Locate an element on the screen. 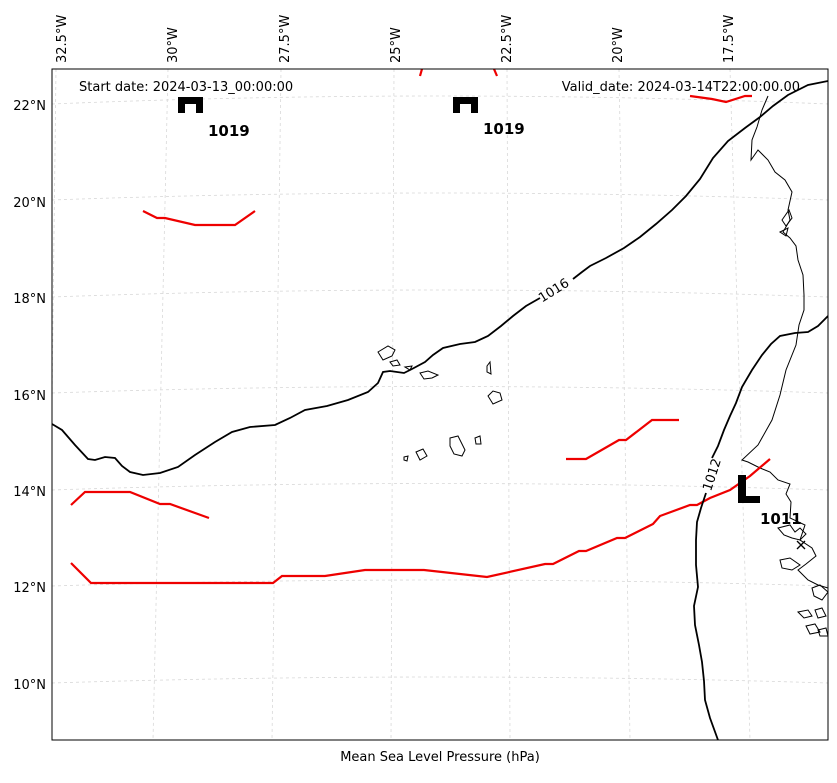  island-sao-nicolau is located at coordinates (408, 368).